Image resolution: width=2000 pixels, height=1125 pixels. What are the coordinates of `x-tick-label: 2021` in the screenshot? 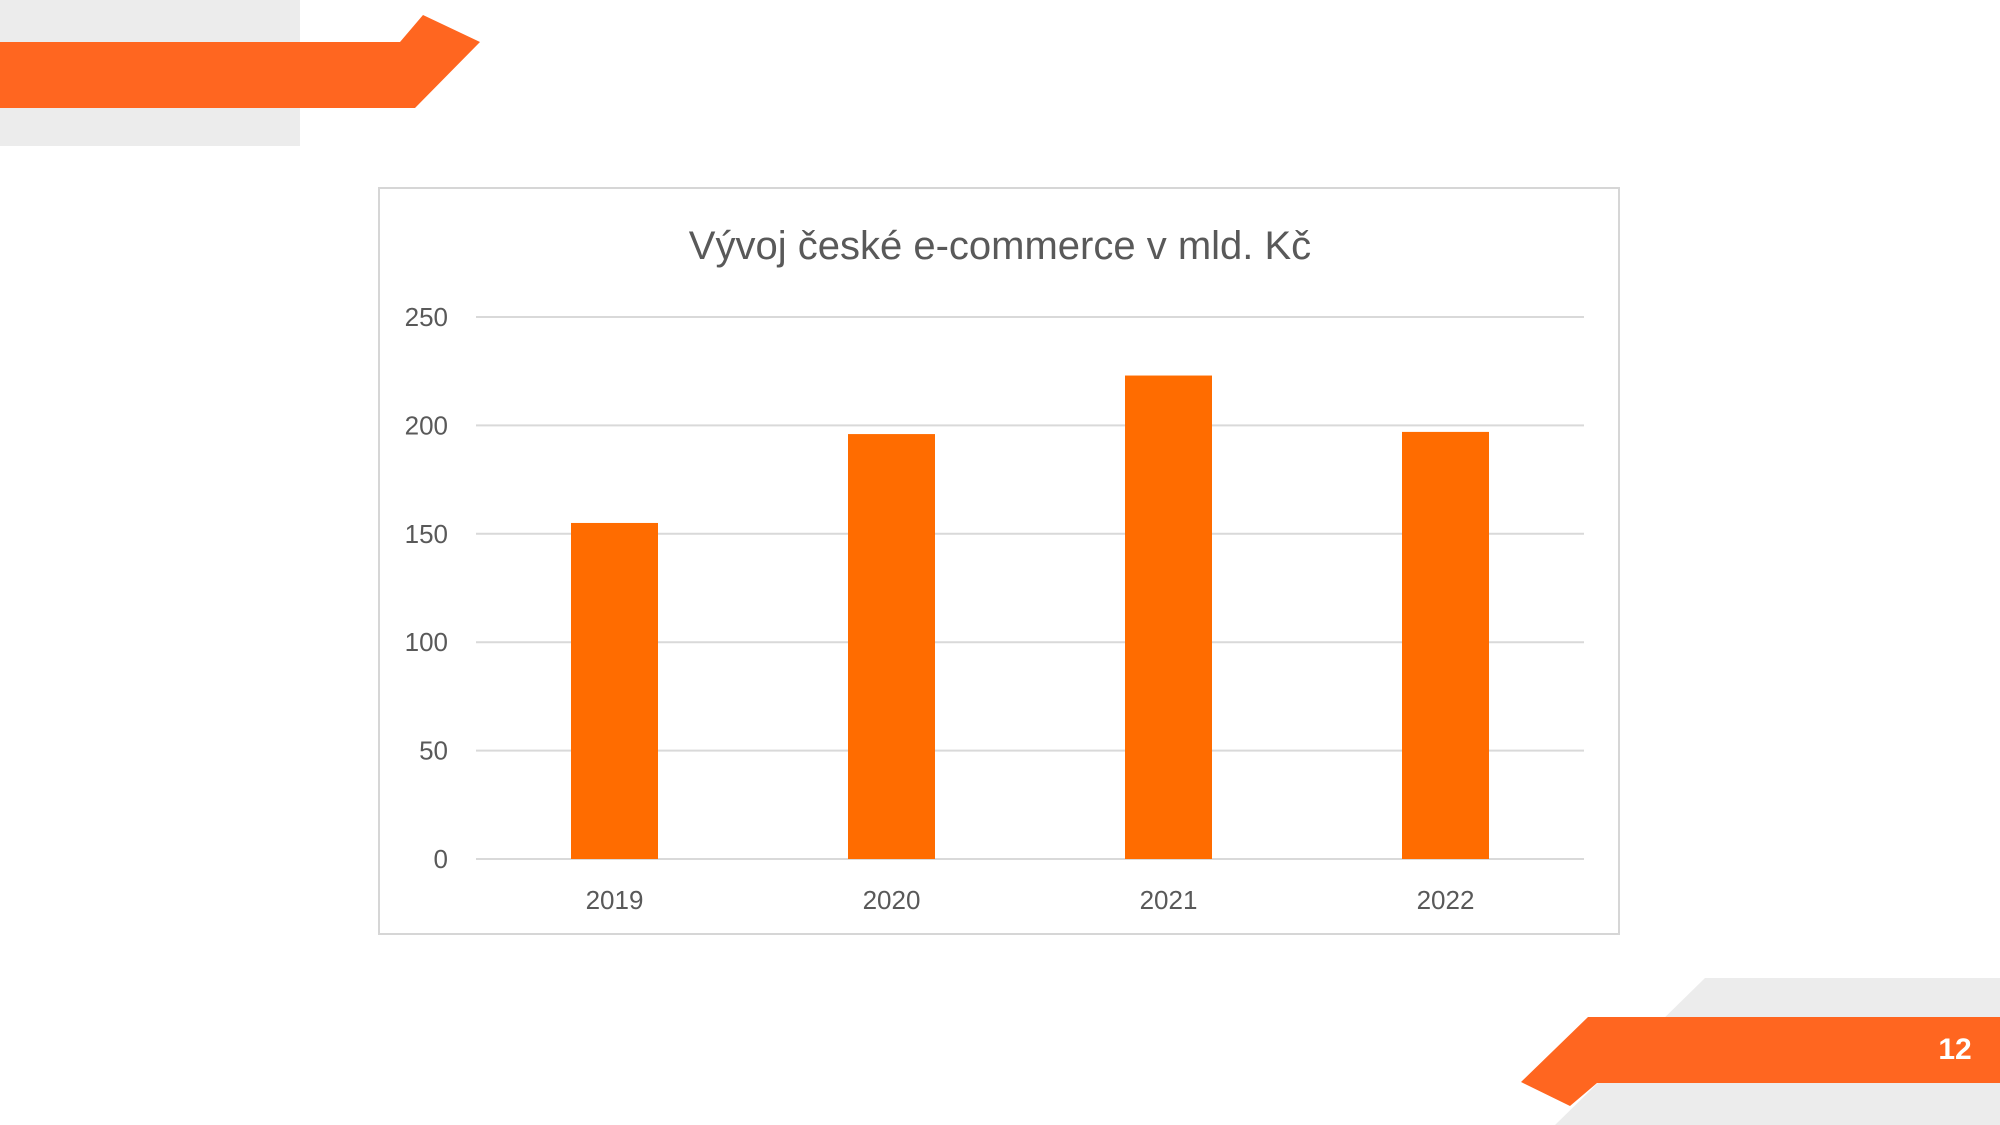 It's located at (1169, 900).